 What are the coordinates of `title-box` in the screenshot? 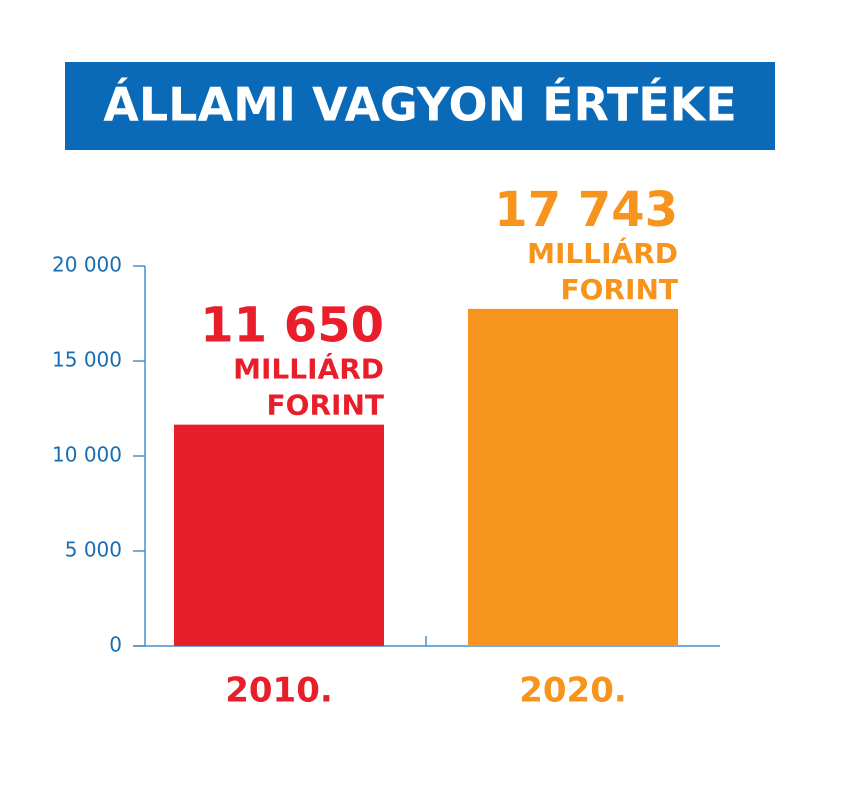 It's located at (420, 106).